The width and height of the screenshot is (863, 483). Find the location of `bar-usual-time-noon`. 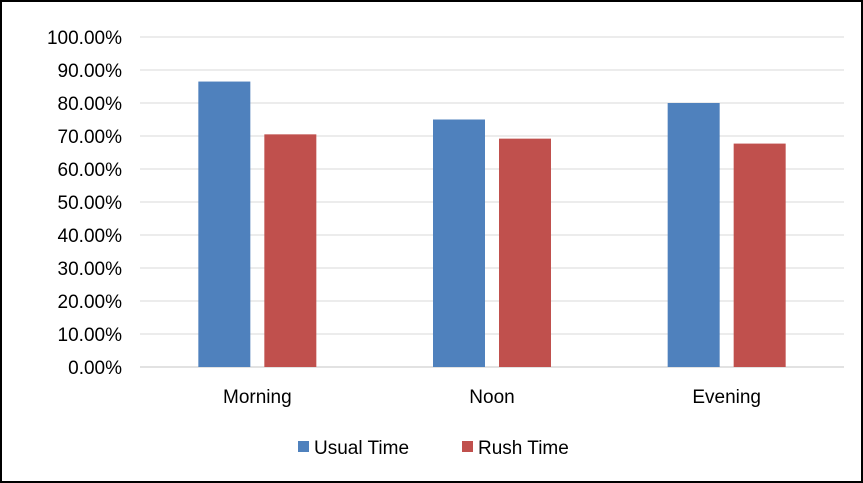

bar-usual-time-noon is located at coordinates (459, 243).